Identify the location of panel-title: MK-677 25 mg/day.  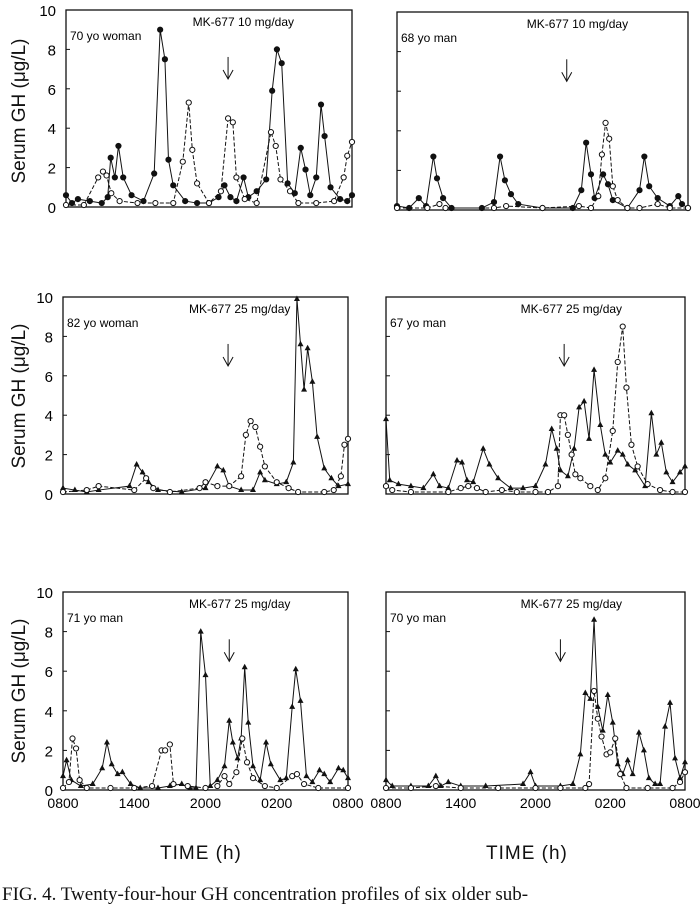
(571, 604).